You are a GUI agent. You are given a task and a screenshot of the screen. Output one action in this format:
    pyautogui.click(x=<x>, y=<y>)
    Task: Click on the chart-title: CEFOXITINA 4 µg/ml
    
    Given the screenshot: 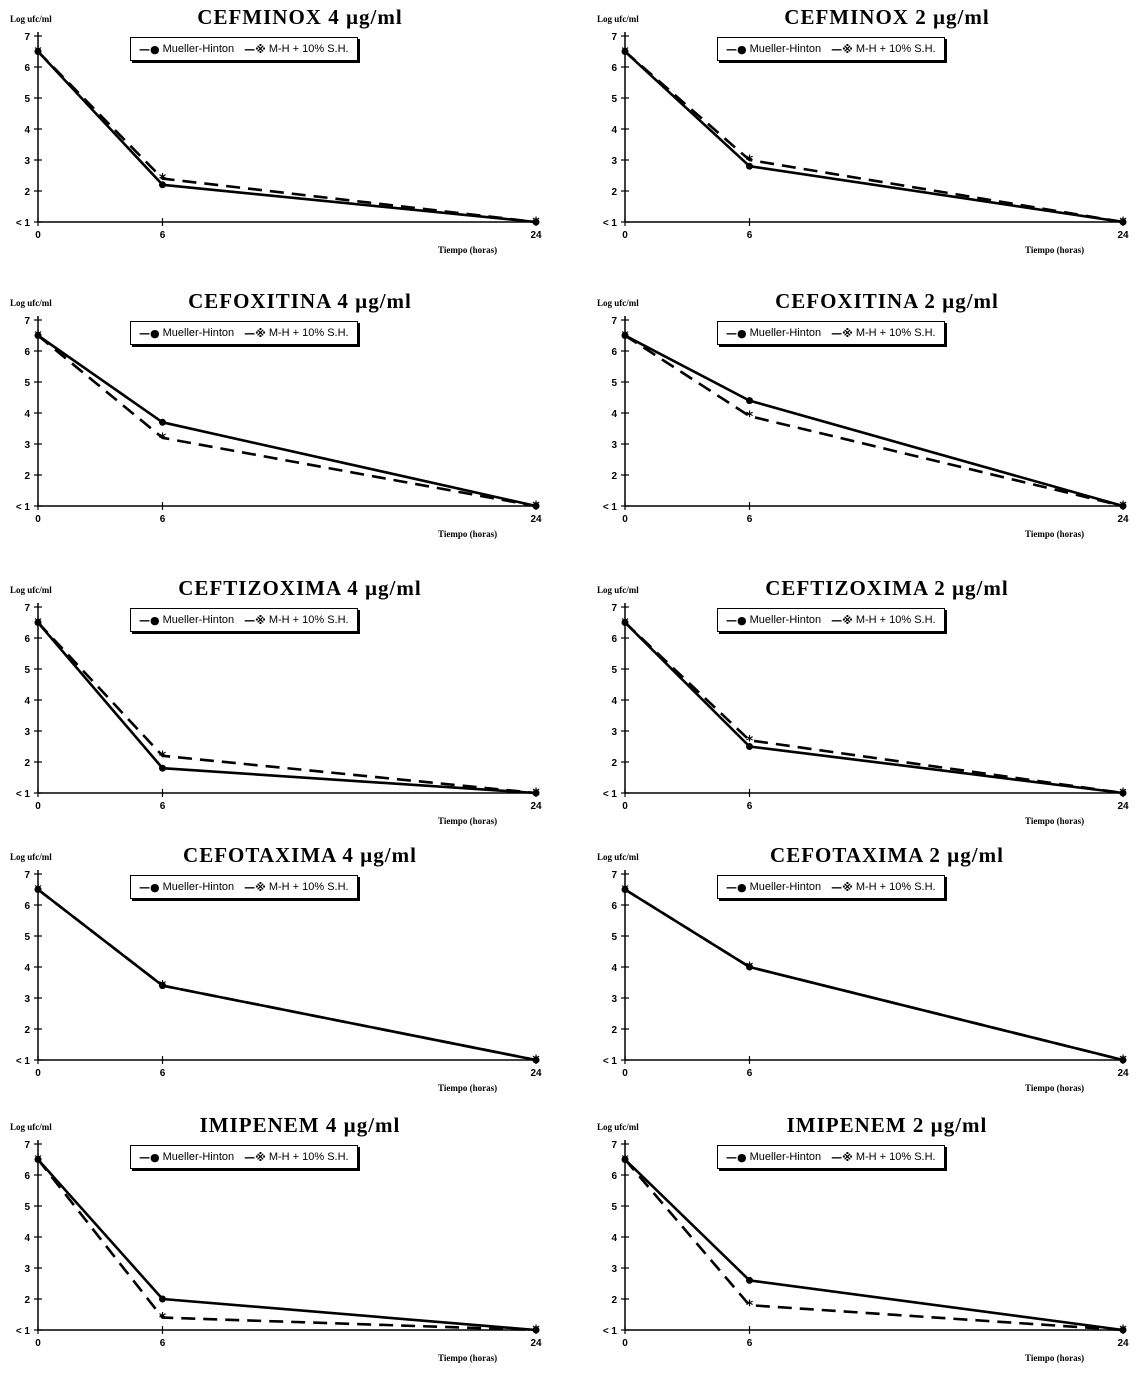 What is the action you would take?
    pyautogui.click(x=300, y=301)
    